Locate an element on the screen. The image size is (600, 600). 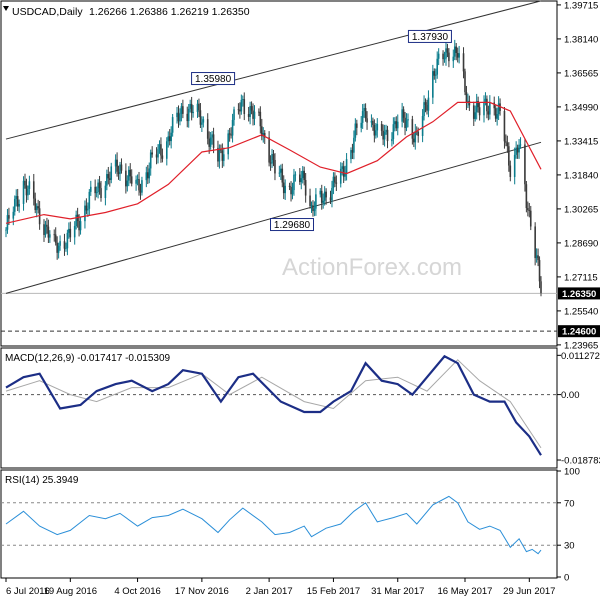
rsi-line is located at coordinates (273, 525).